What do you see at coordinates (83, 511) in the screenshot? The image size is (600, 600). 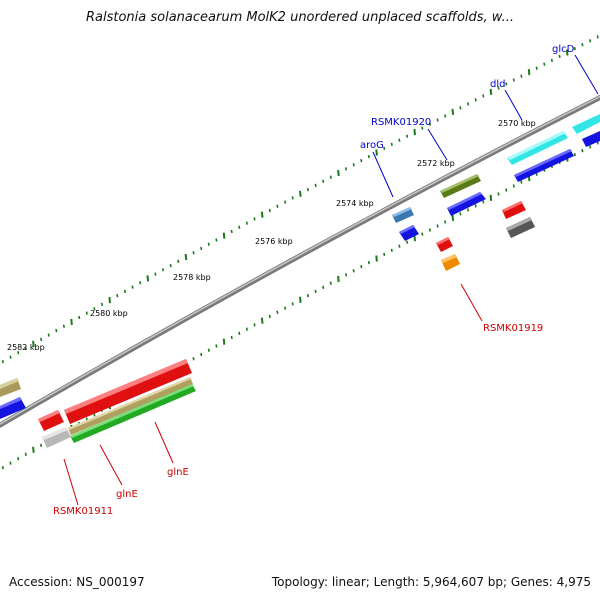 I see `gene-label-RSMK01911: RSMK01911` at bounding box center [83, 511].